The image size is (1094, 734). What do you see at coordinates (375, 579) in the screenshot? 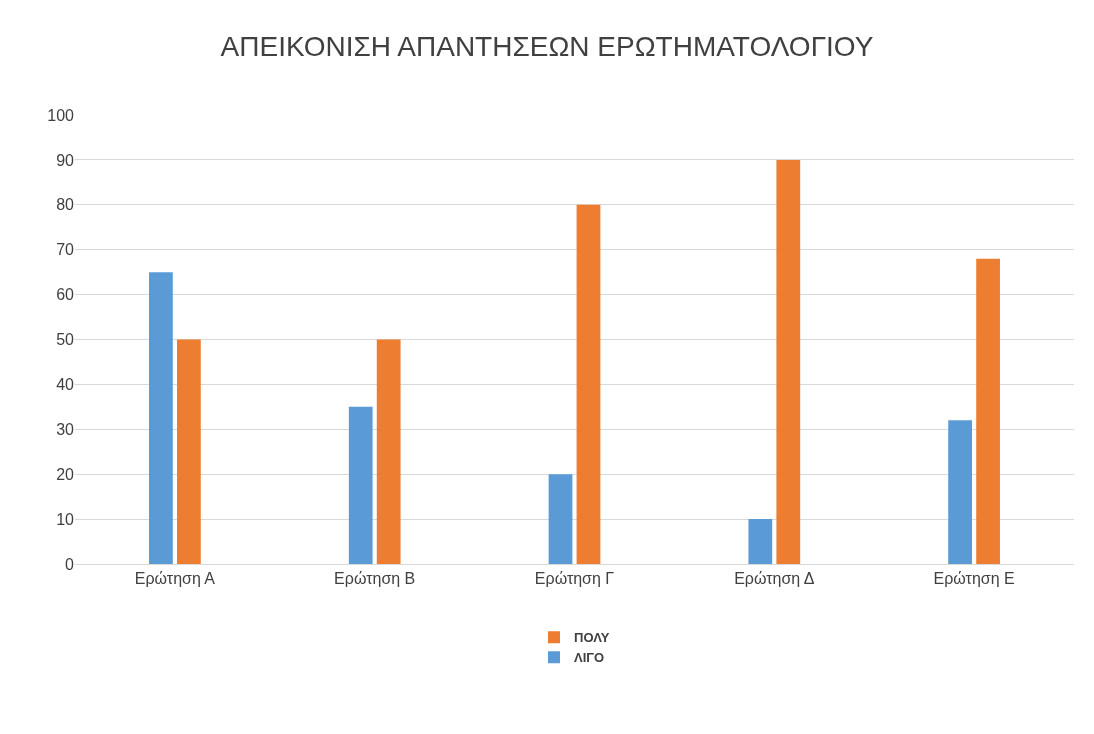
I see `x-tick-label: Ερώτηση Β` at bounding box center [375, 579].